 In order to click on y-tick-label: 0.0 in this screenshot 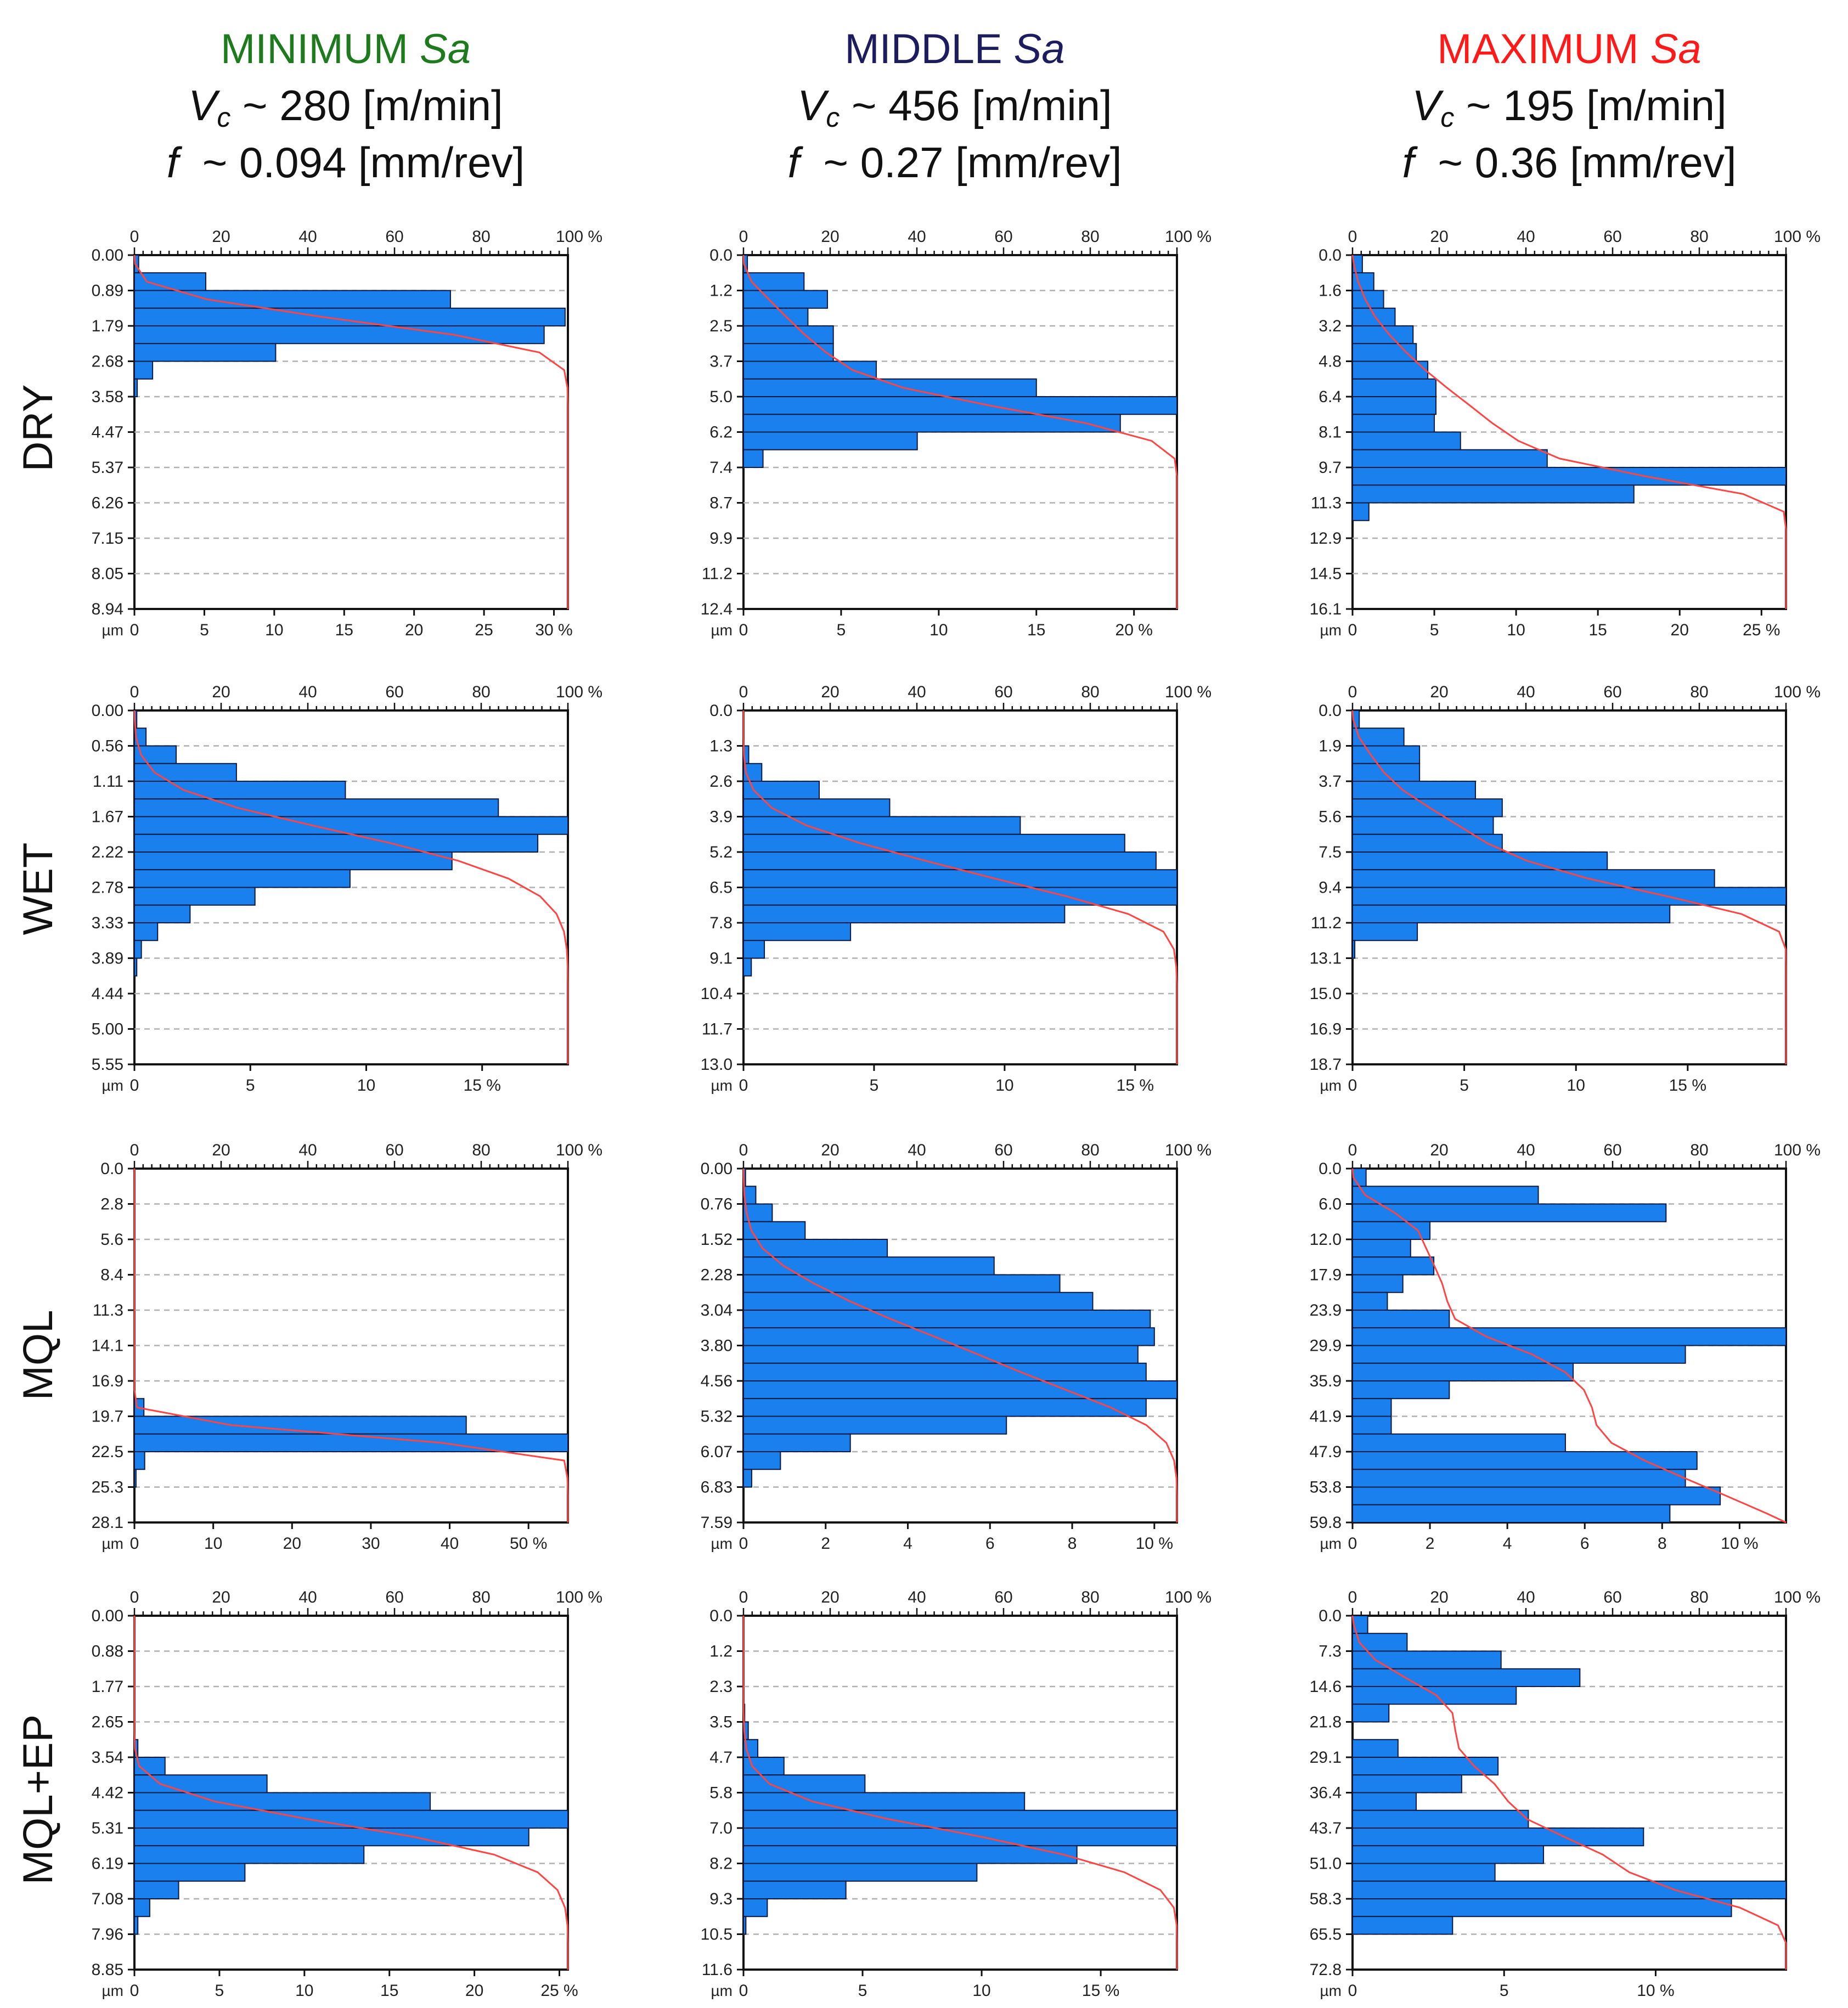, I will do `click(1330, 711)`.